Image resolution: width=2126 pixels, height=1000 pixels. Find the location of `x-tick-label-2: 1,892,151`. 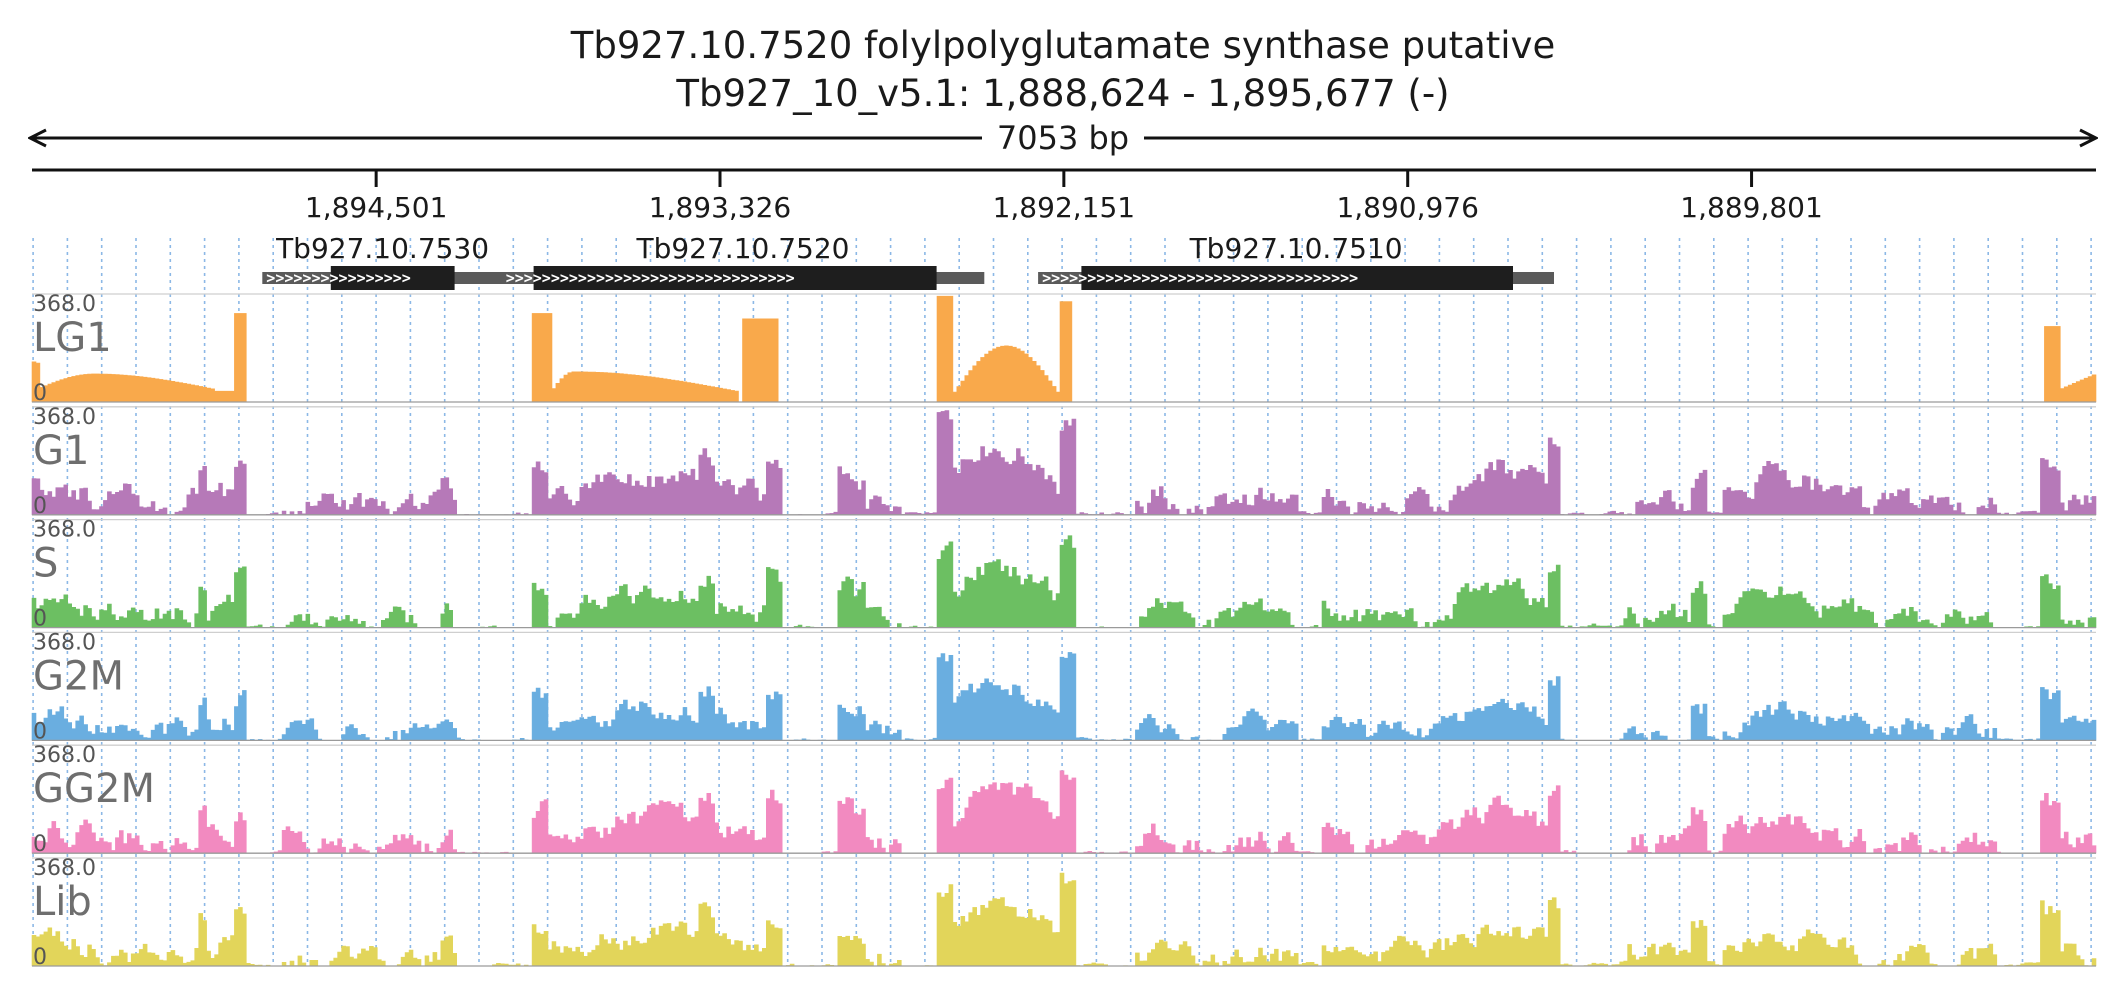

x-tick-label-2: 1,892,151 is located at coordinates (1064, 207).